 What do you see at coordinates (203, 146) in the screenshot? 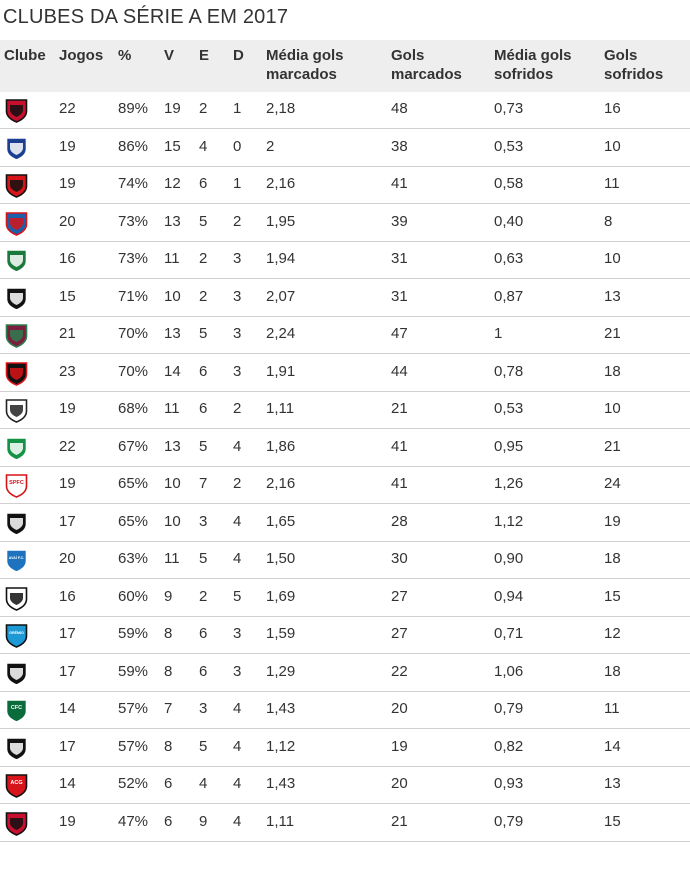
I see `cell-empates: 4` at bounding box center [203, 146].